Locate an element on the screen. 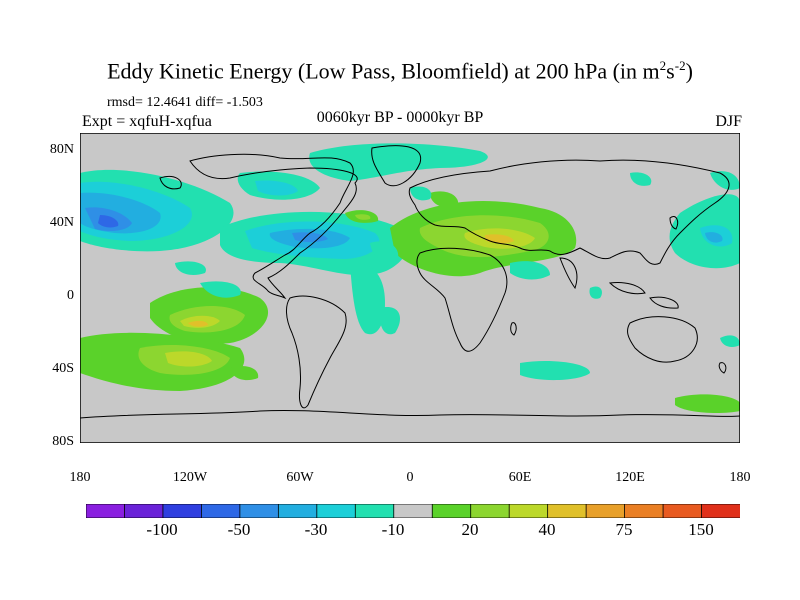 Image resolution: width=800 pixels, height=600 pixels. lat-label-0: 0 is located at coordinates (70, 295).